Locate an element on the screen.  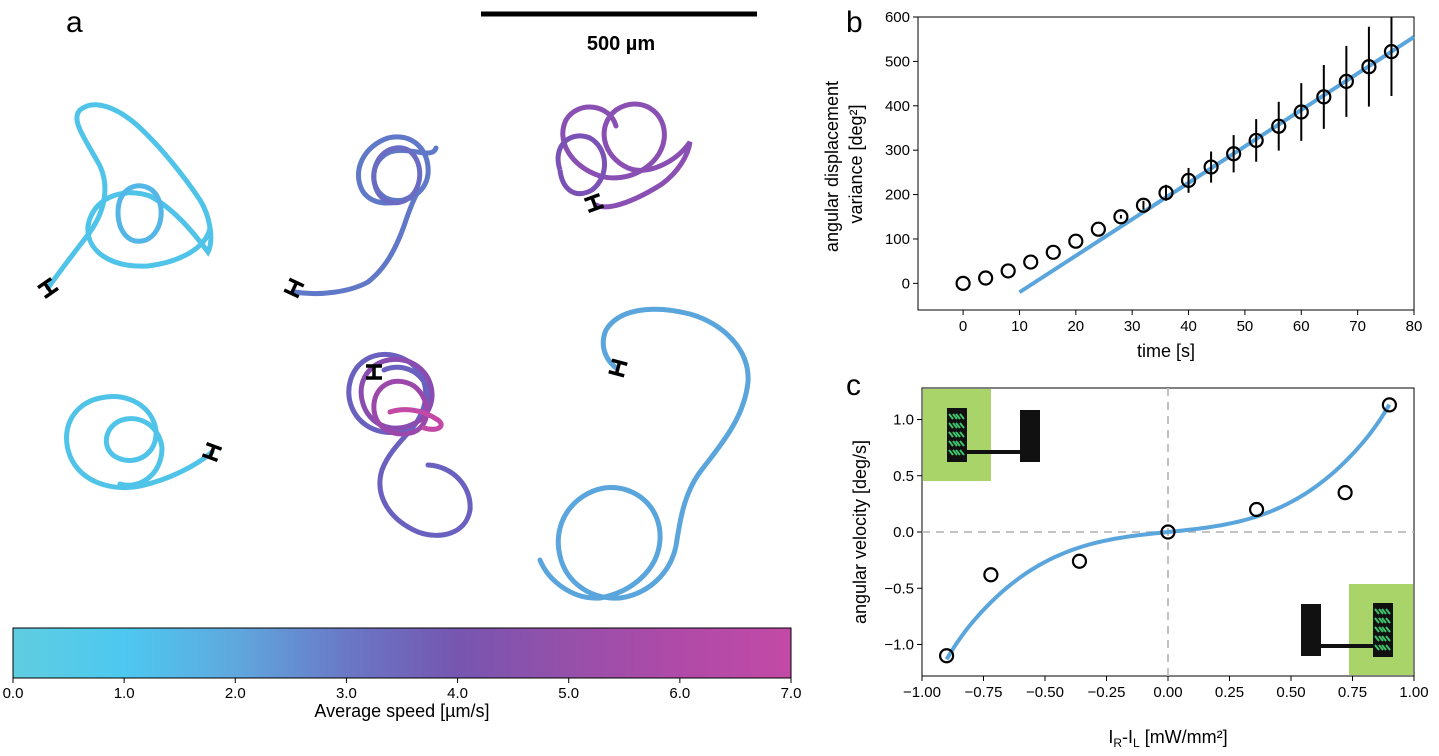
trajectory-5-fast-segment is located at coordinates (415, 419).